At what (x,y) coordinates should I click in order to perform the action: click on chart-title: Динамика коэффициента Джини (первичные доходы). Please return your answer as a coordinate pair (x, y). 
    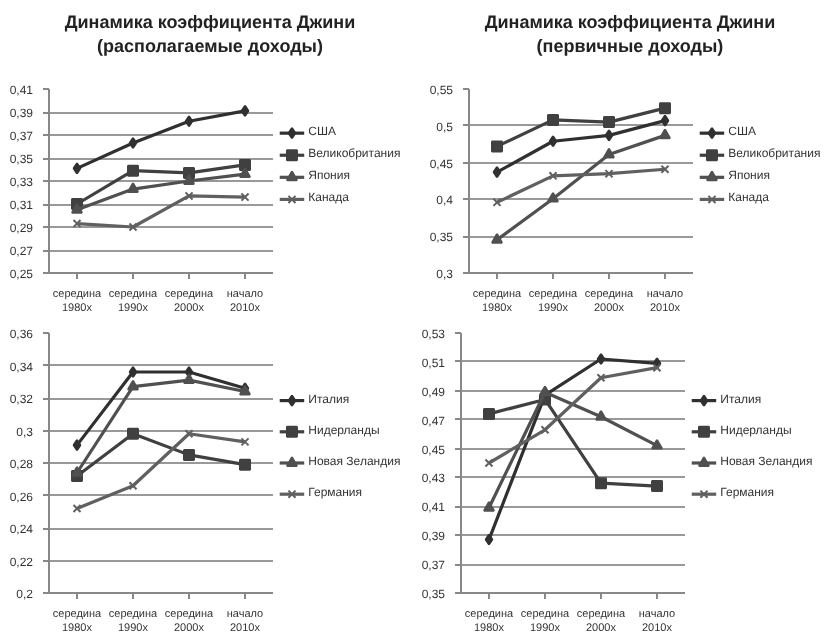
    Looking at the image, I should click on (630, 34).